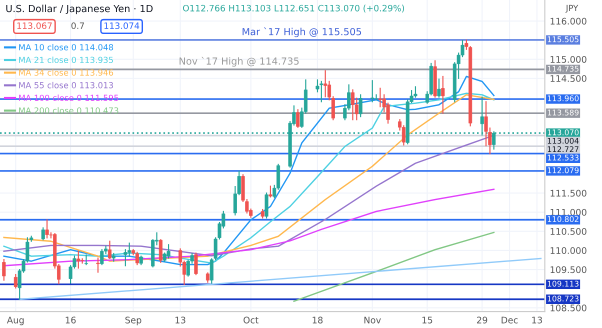 This screenshot has width=602, height=328. Describe the element at coordinates (15, 321) in the screenshot. I see `x-tick-label: Aug` at that location.